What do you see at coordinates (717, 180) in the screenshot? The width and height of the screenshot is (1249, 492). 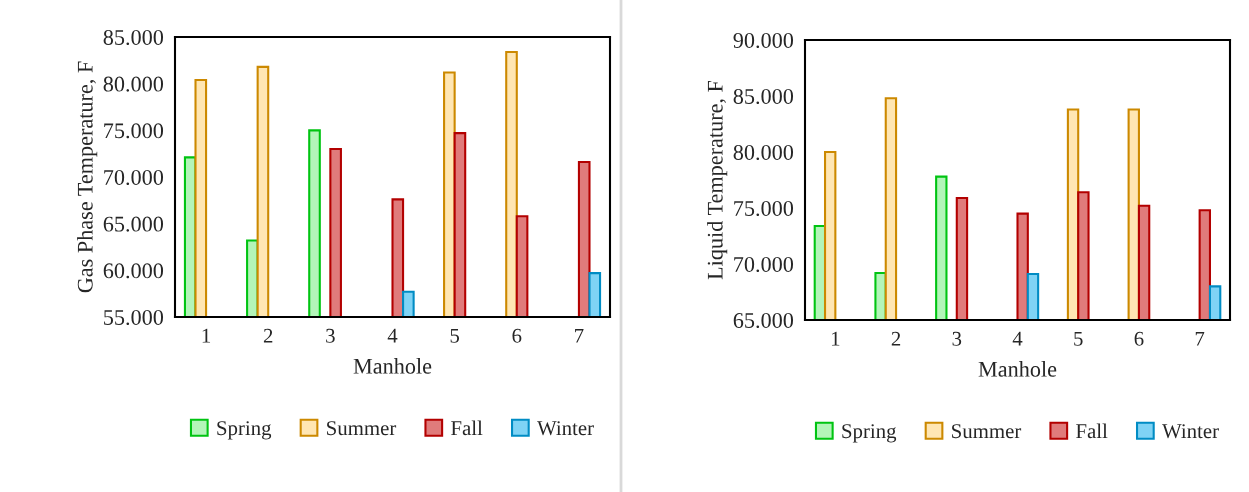 I see `y-axis-title: Liquid Temperature, F` at bounding box center [717, 180].